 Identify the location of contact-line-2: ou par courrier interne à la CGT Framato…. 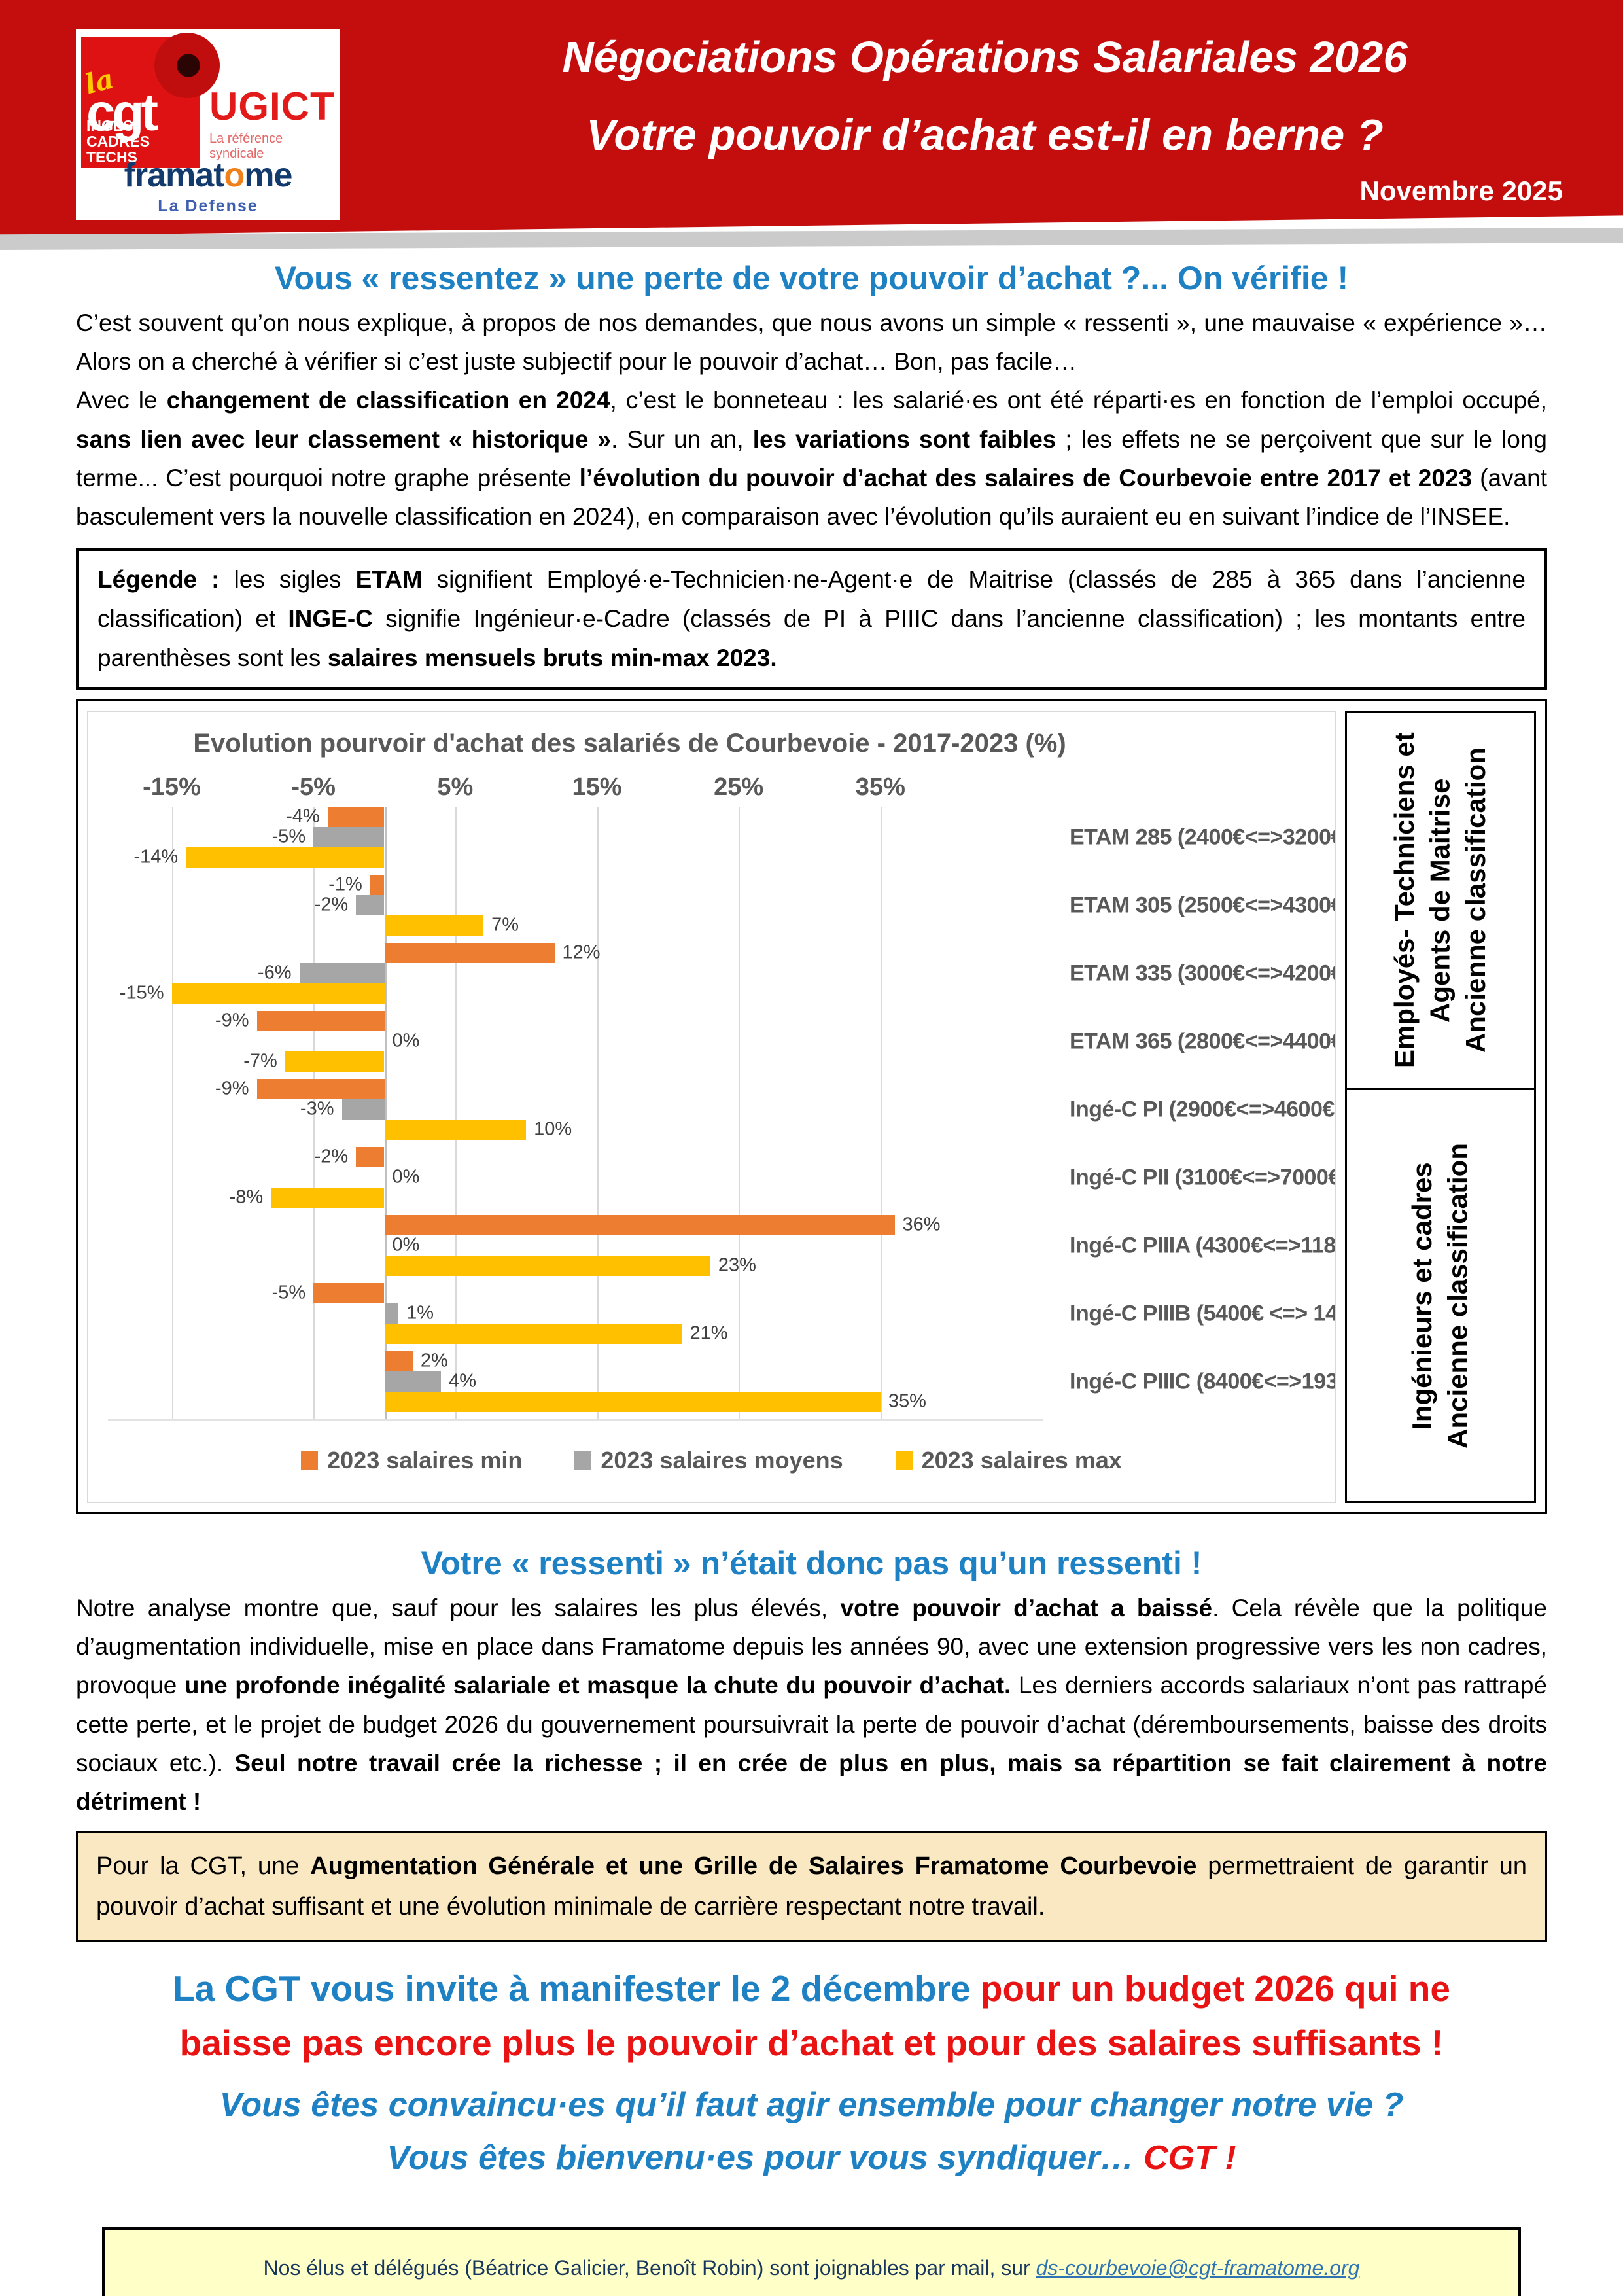
(812, 2293).